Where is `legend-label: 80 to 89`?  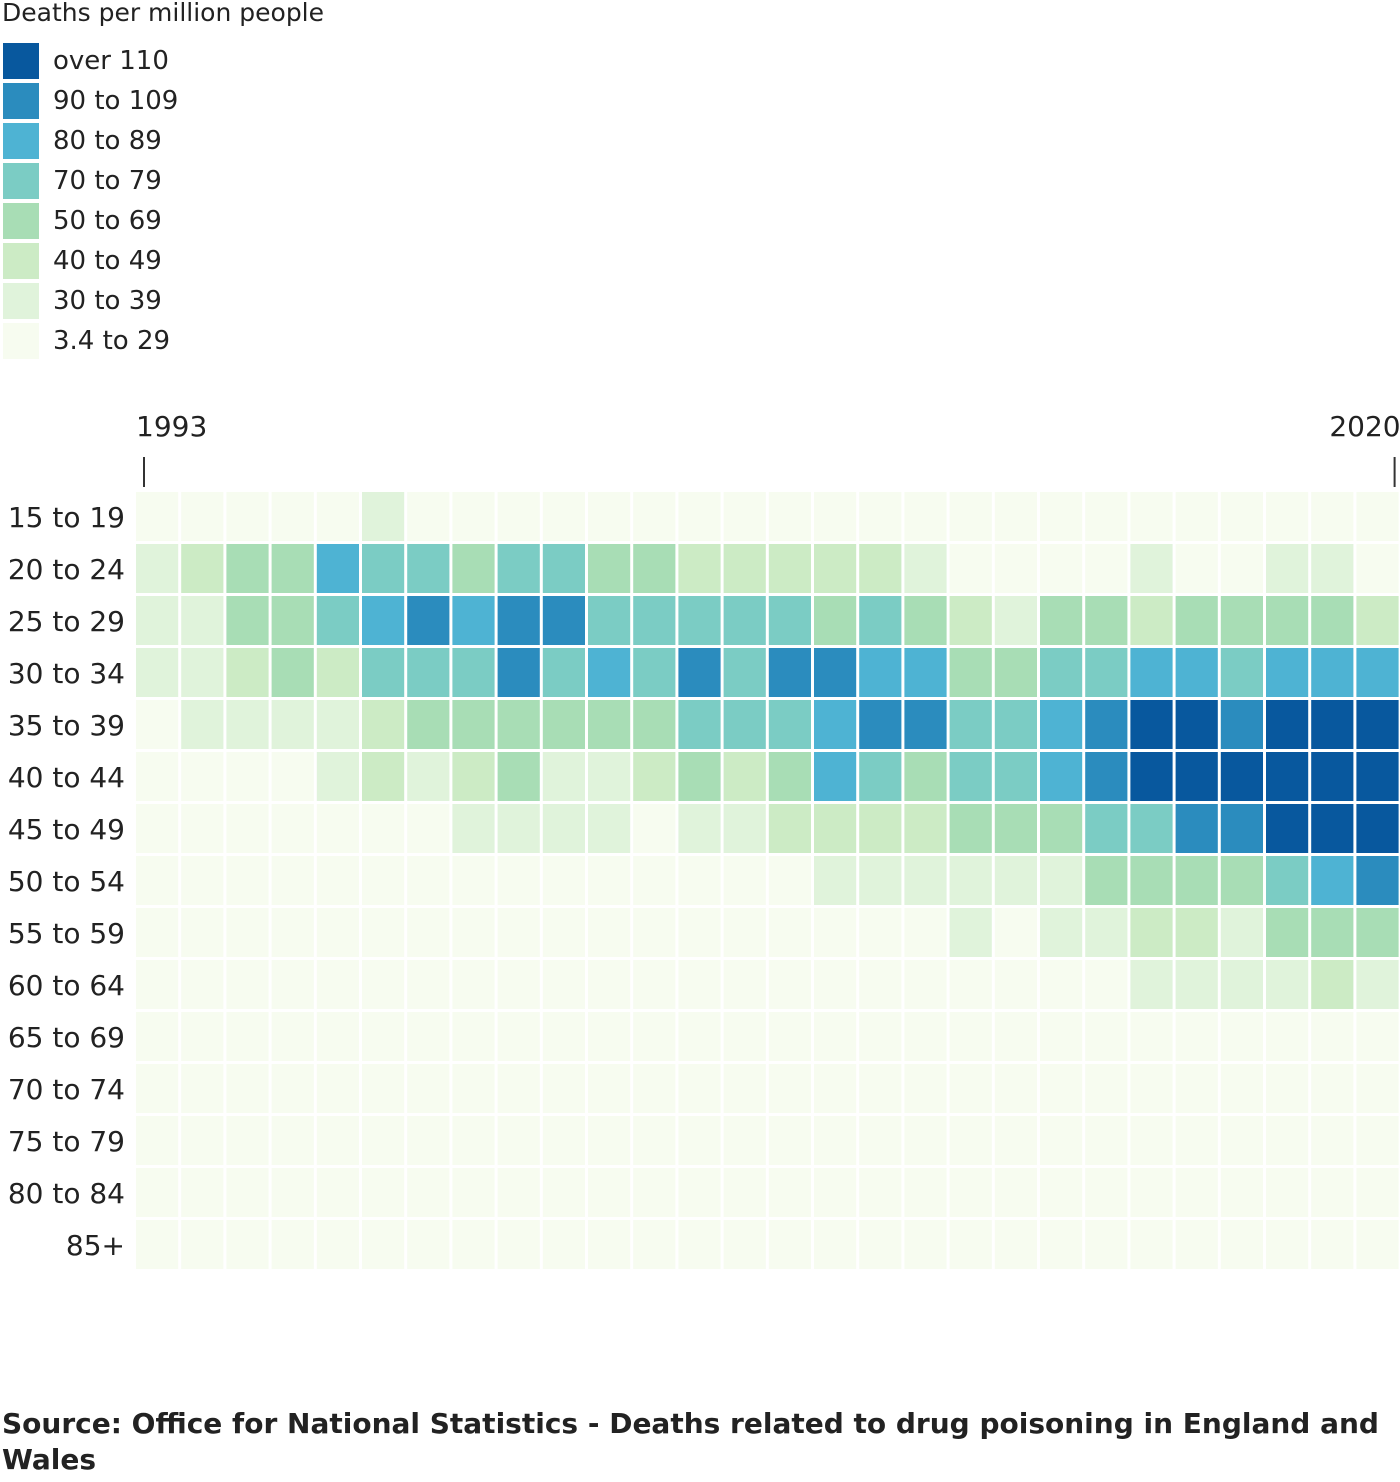 legend-label: 80 to 89 is located at coordinates (107, 141).